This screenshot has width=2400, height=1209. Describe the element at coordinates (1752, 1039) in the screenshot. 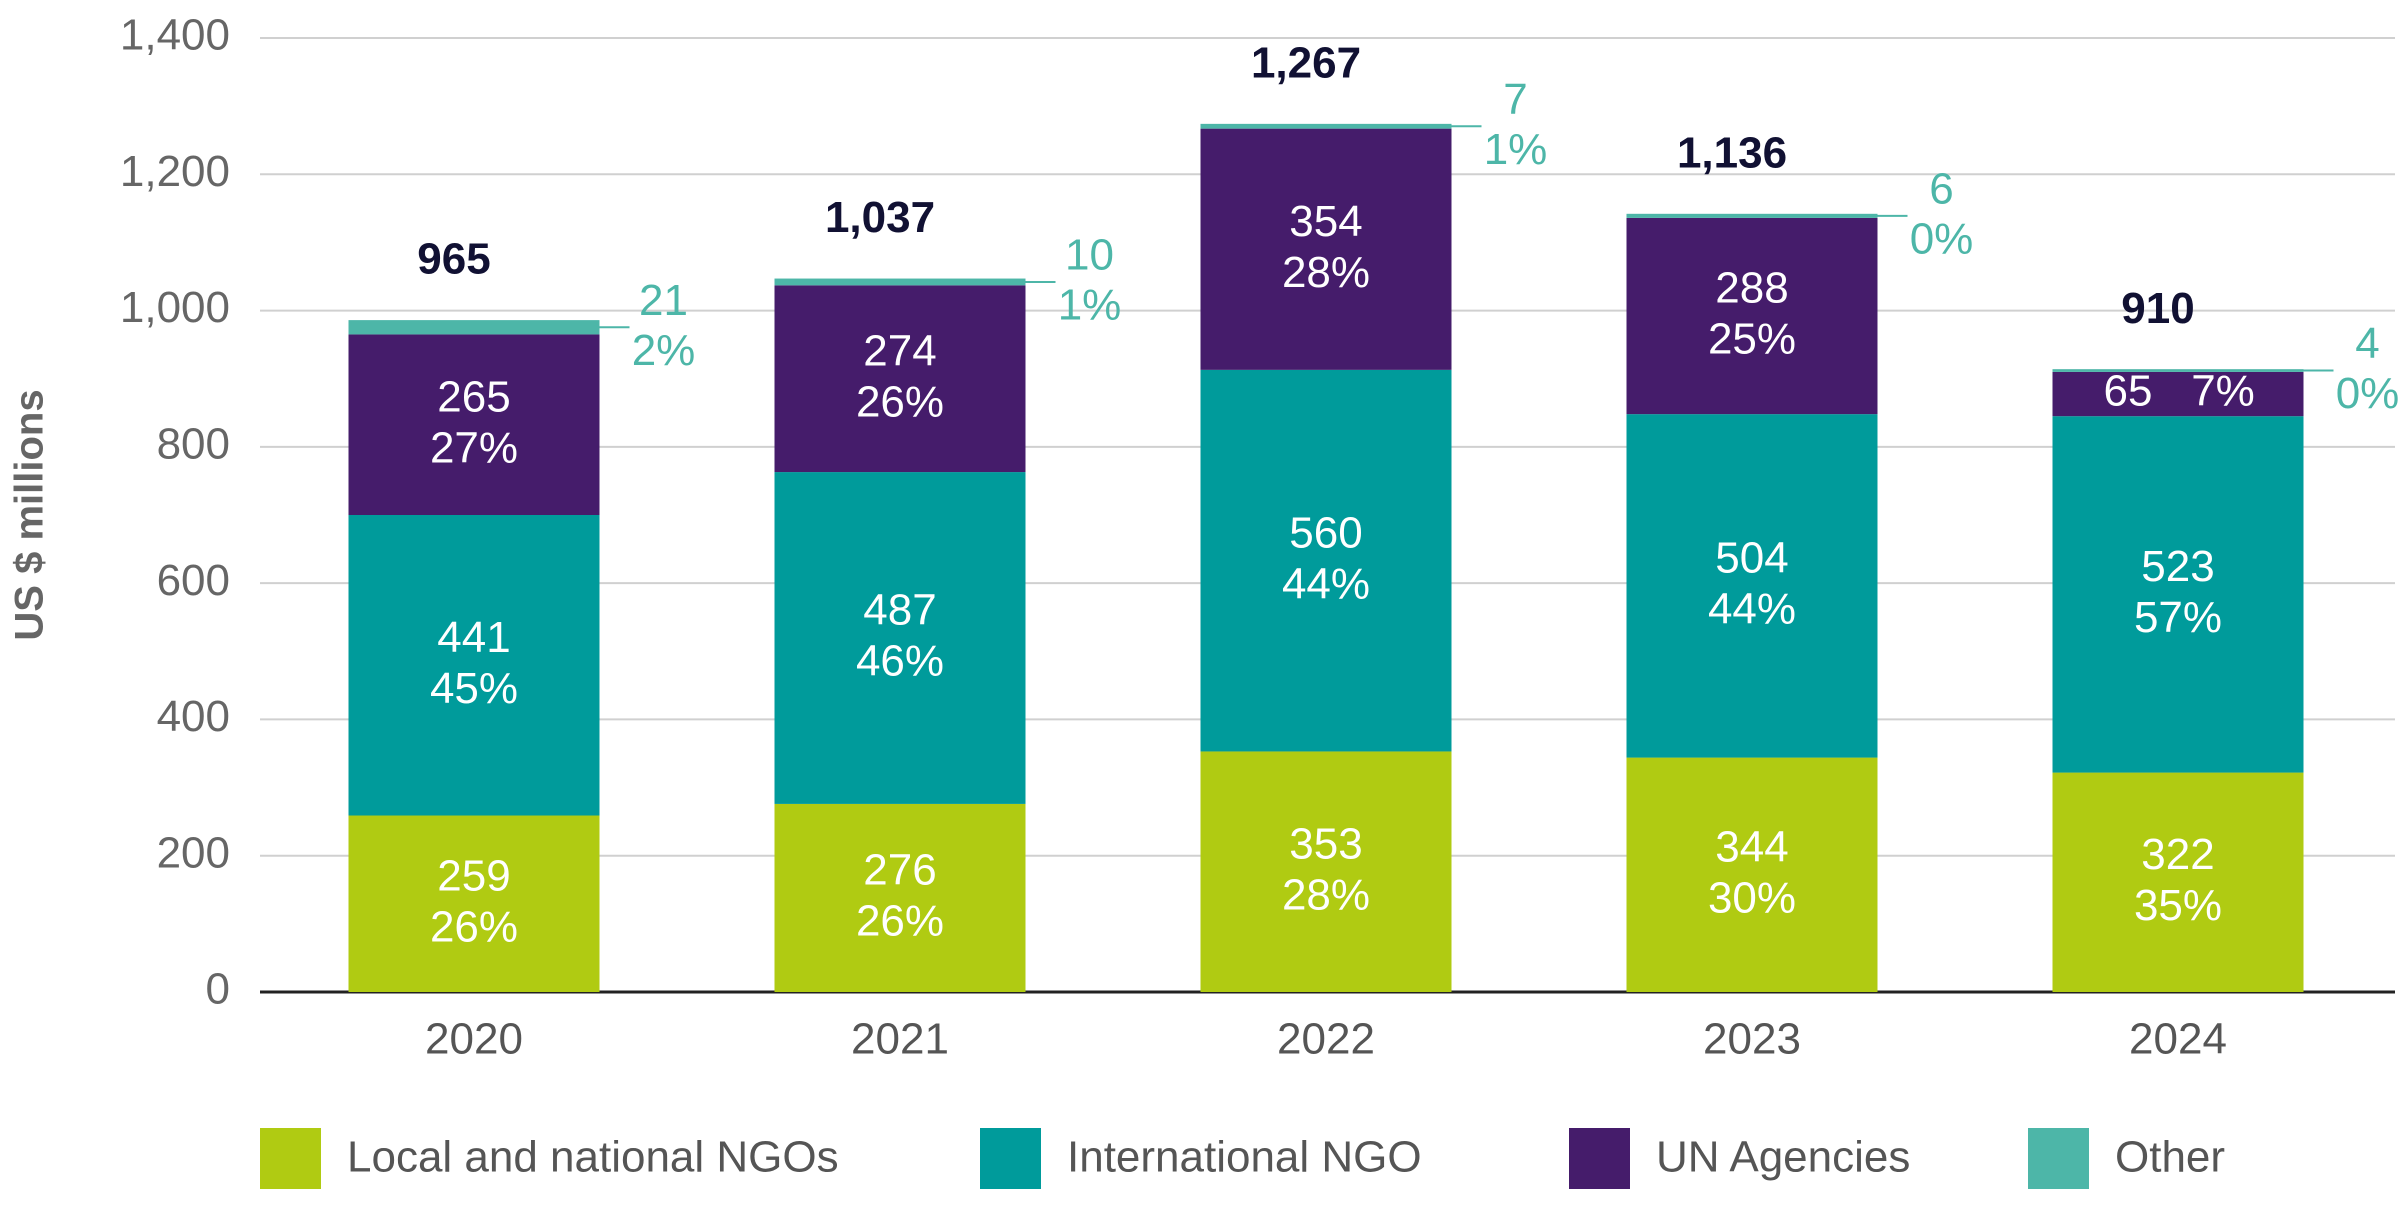

I see `x-tick-label: 2023` at that location.